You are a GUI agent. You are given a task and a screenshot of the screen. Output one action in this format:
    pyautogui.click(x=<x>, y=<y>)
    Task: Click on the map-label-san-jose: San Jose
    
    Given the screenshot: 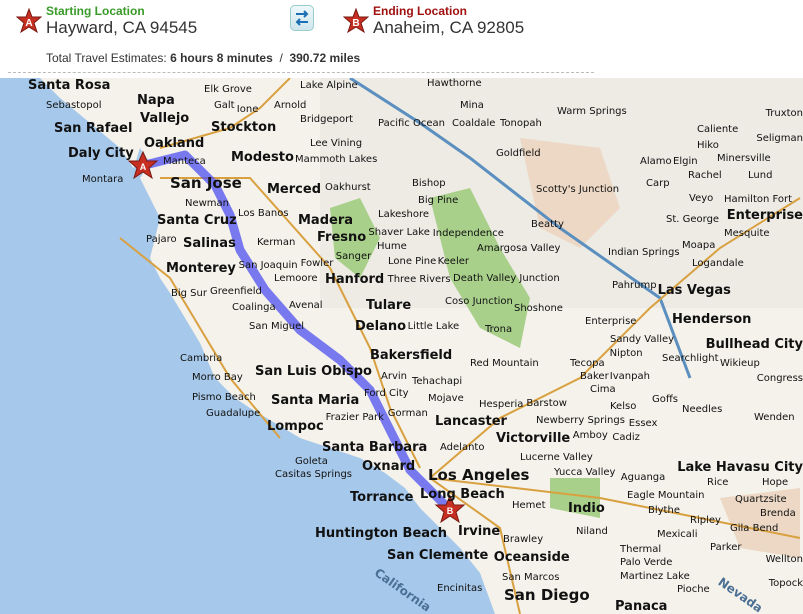 What is the action you would take?
    pyautogui.click(x=206, y=183)
    